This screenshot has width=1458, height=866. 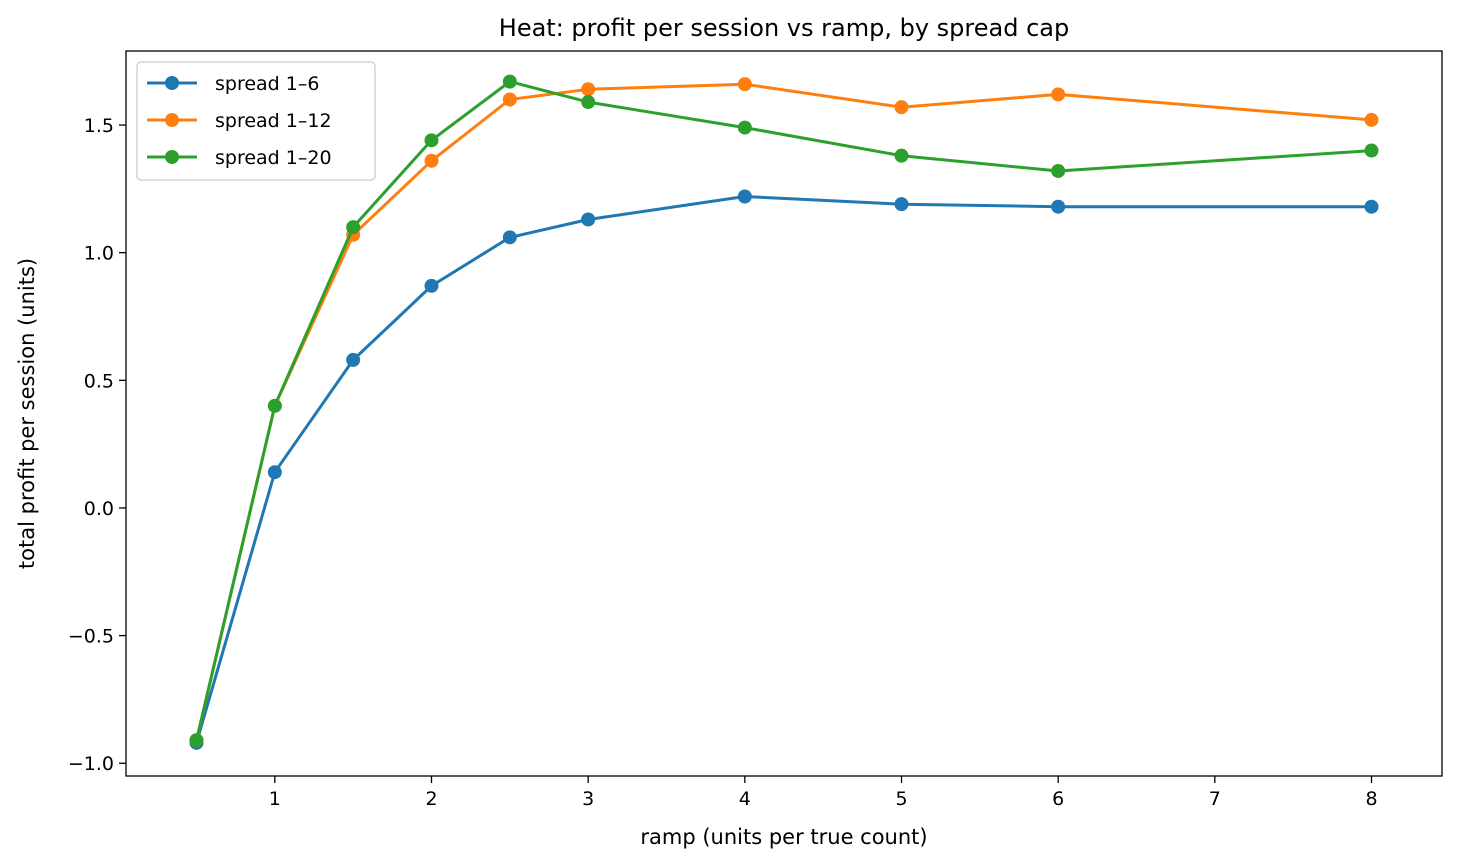 What do you see at coordinates (588, 799) in the screenshot?
I see `x-tick-label: 3` at bounding box center [588, 799].